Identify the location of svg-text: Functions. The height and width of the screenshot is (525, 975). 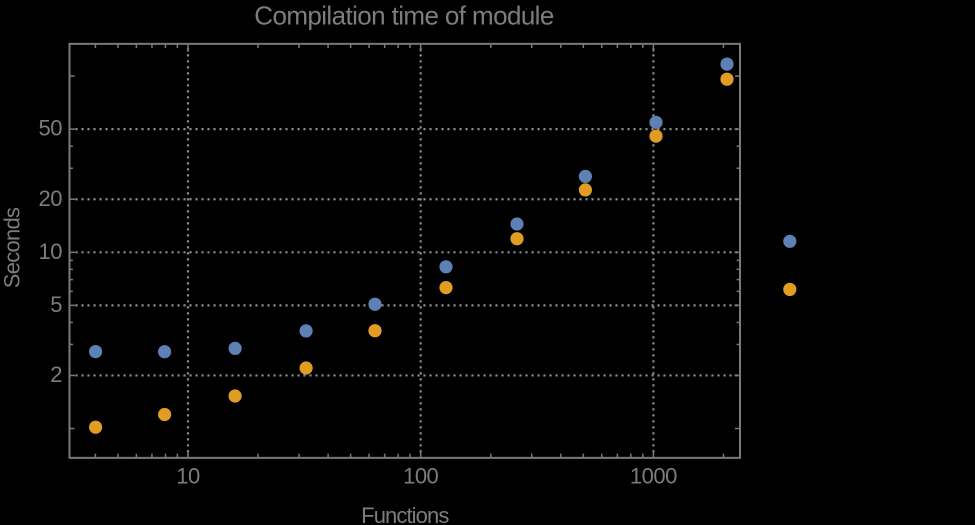
(405, 514).